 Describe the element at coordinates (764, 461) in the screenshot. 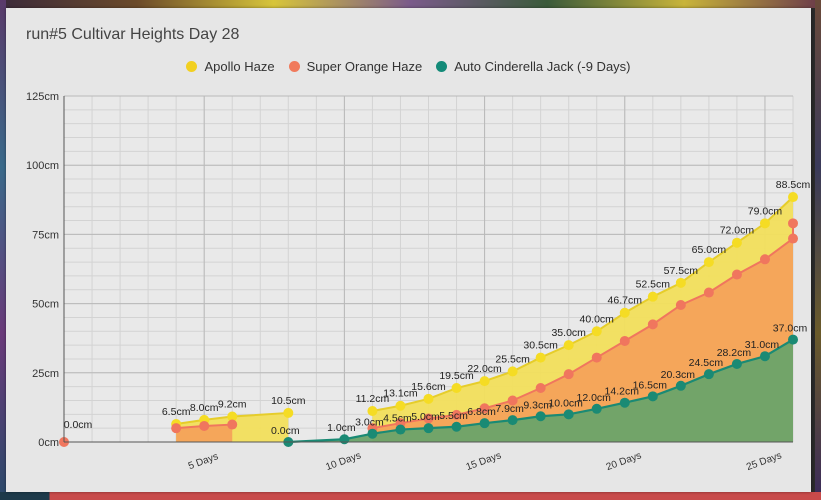

I see `x-tick-label: 25 Days` at that location.